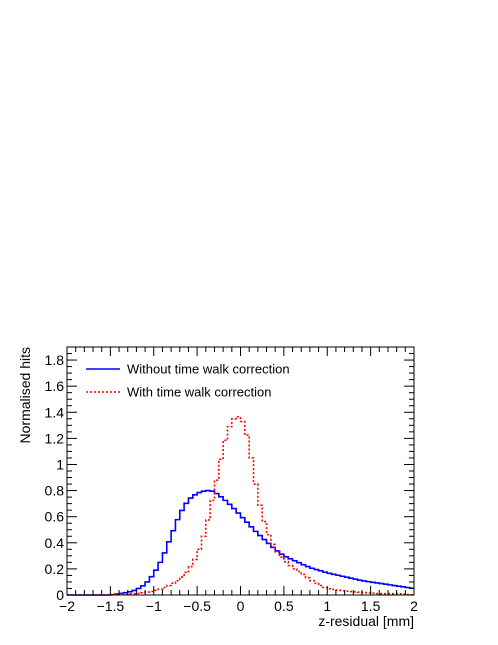  What do you see at coordinates (67, 606) in the screenshot?
I see `x-tick-label: −2` at bounding box center [67, 606].